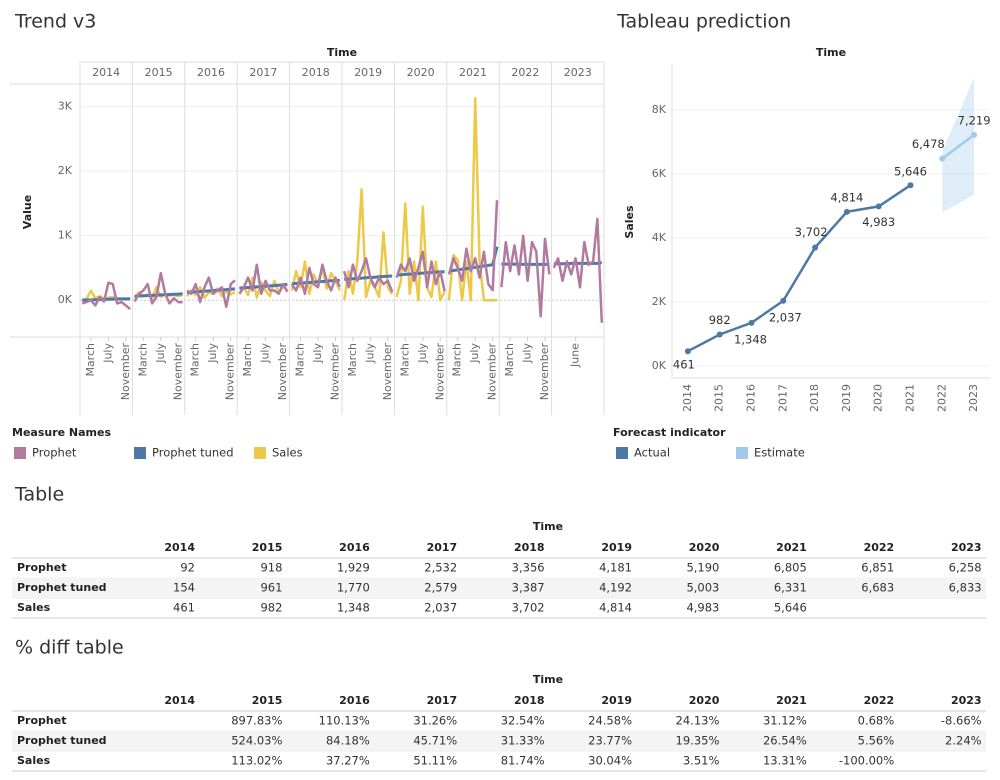  Describe the element at coordinates (499, 588) in the screenshot. I see `row-band` at that location.